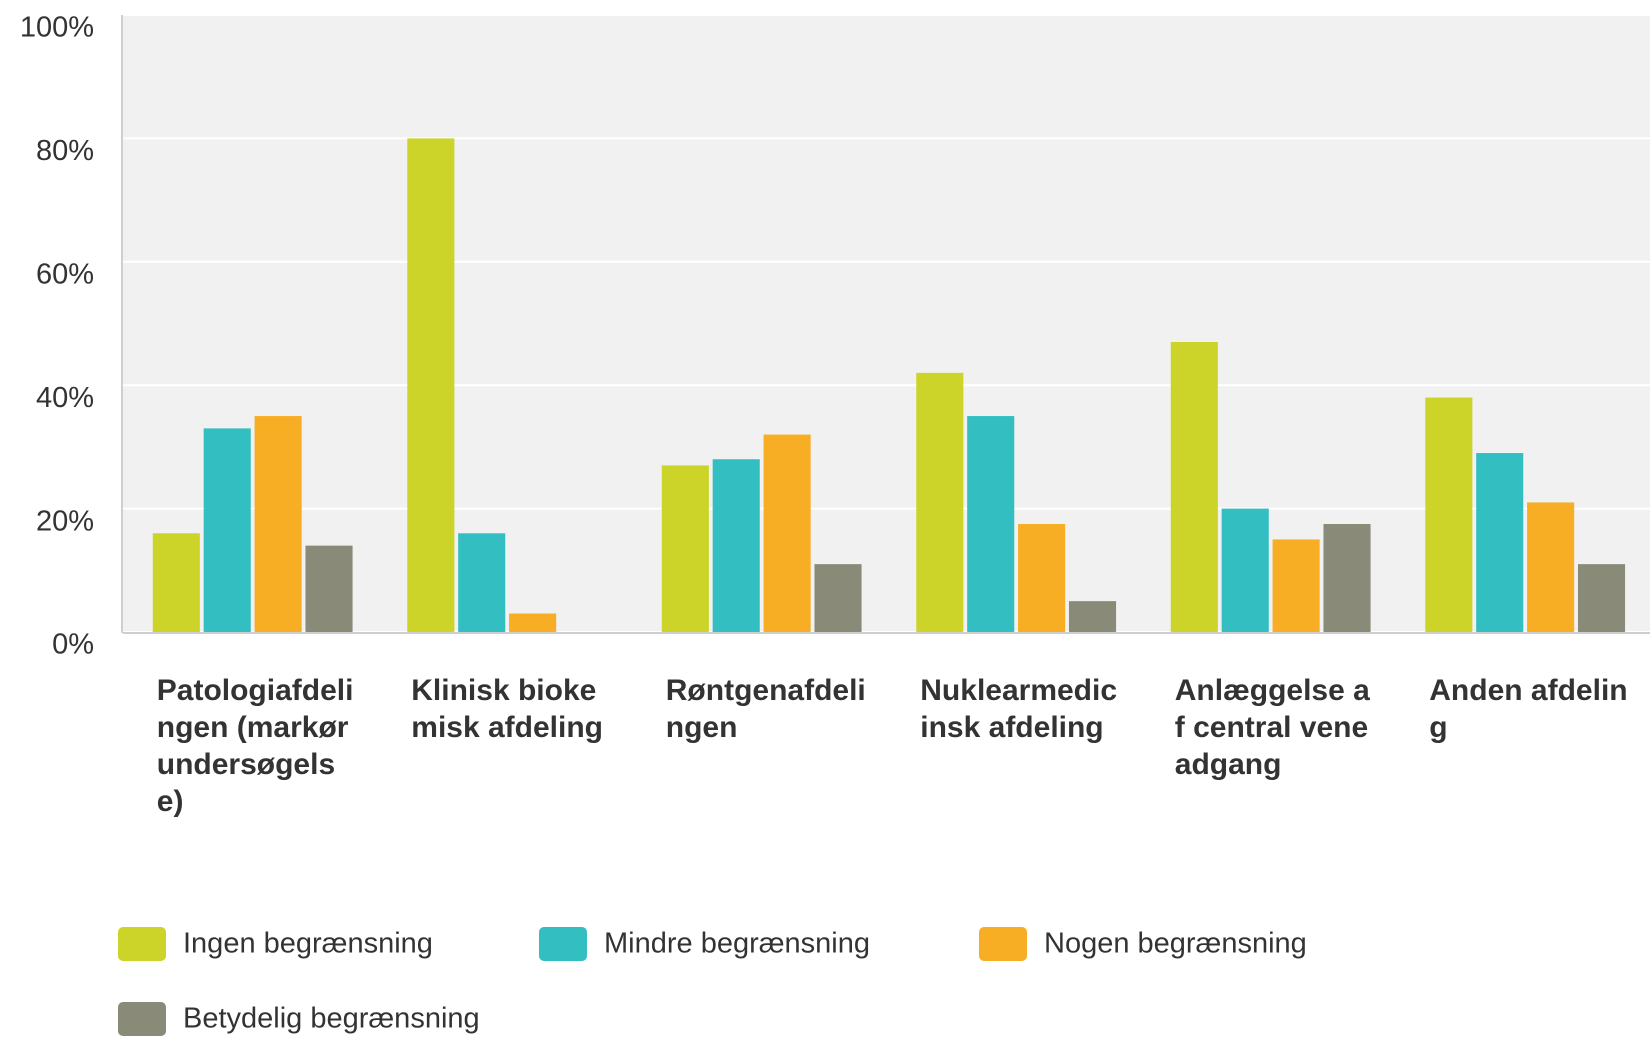  What do you see at coordinates (331, 1019) in the screenshot?
I see `legend-label: Betydelig begrænsning` at bounding box center [331, 1019].